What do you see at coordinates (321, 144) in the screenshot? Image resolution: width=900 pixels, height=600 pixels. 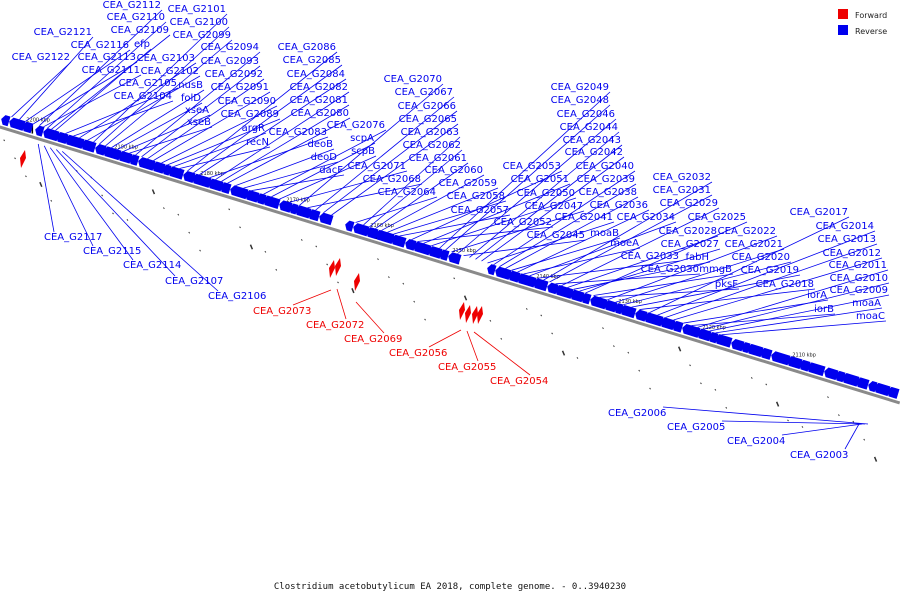 I see `reverse-gene-label: deoB` at bounding box center [321, 144].